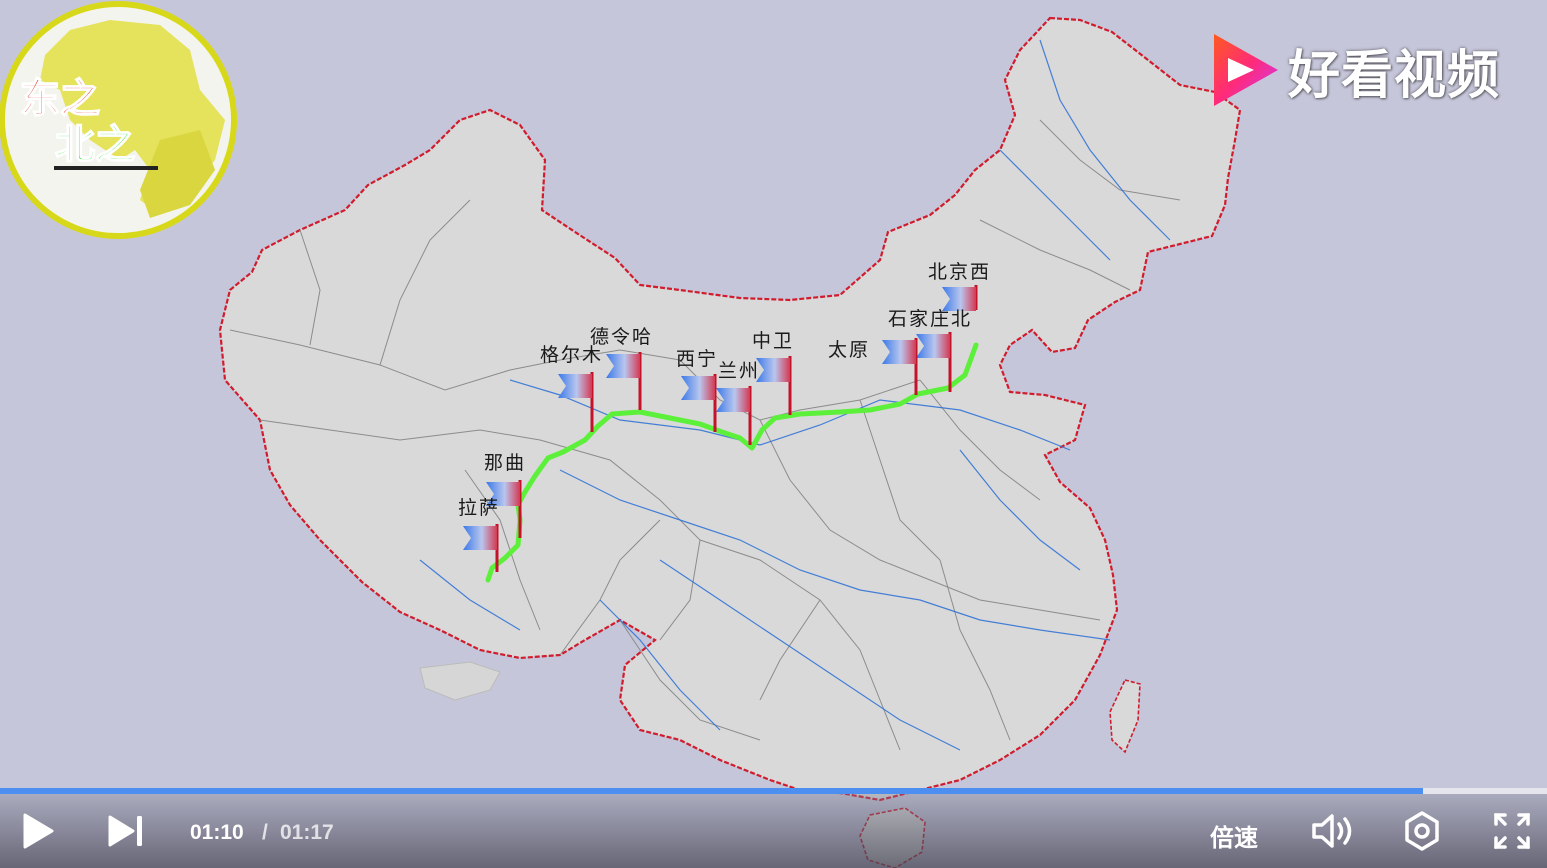 Image resolution: width=1547 pixels, height=868 pixels. Describe the element at coordinates (460, 681) in the screenshot. I see `neighbor-region` at that location.